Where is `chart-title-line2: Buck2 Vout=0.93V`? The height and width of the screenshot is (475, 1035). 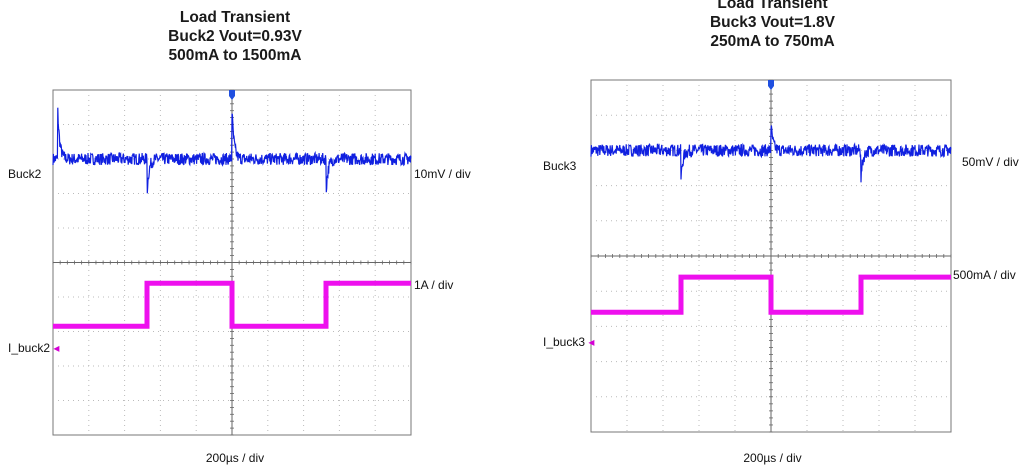
chart-title-line2: Buck2 Vout=0.93V is located at coordinates (235, 36).